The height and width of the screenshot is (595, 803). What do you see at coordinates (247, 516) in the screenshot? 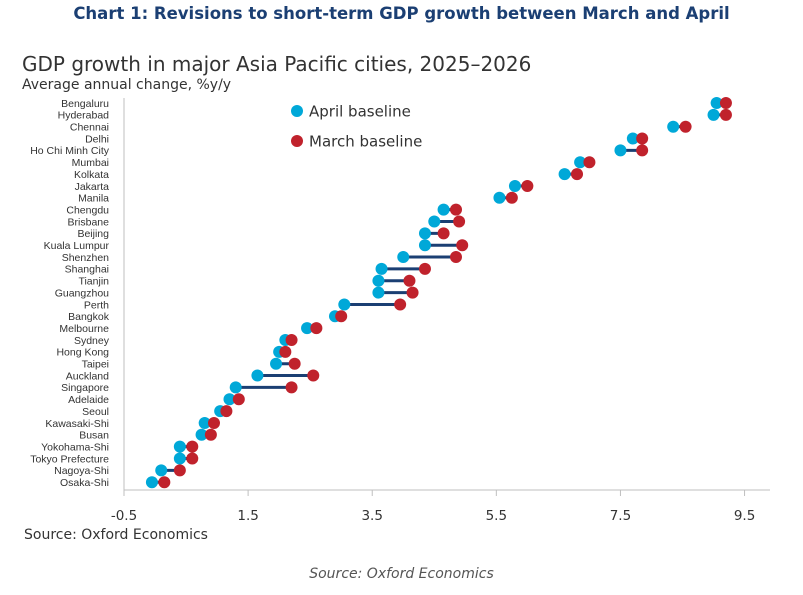
I see `x-tick-label: 1.5` at bounding box center [247, 516].